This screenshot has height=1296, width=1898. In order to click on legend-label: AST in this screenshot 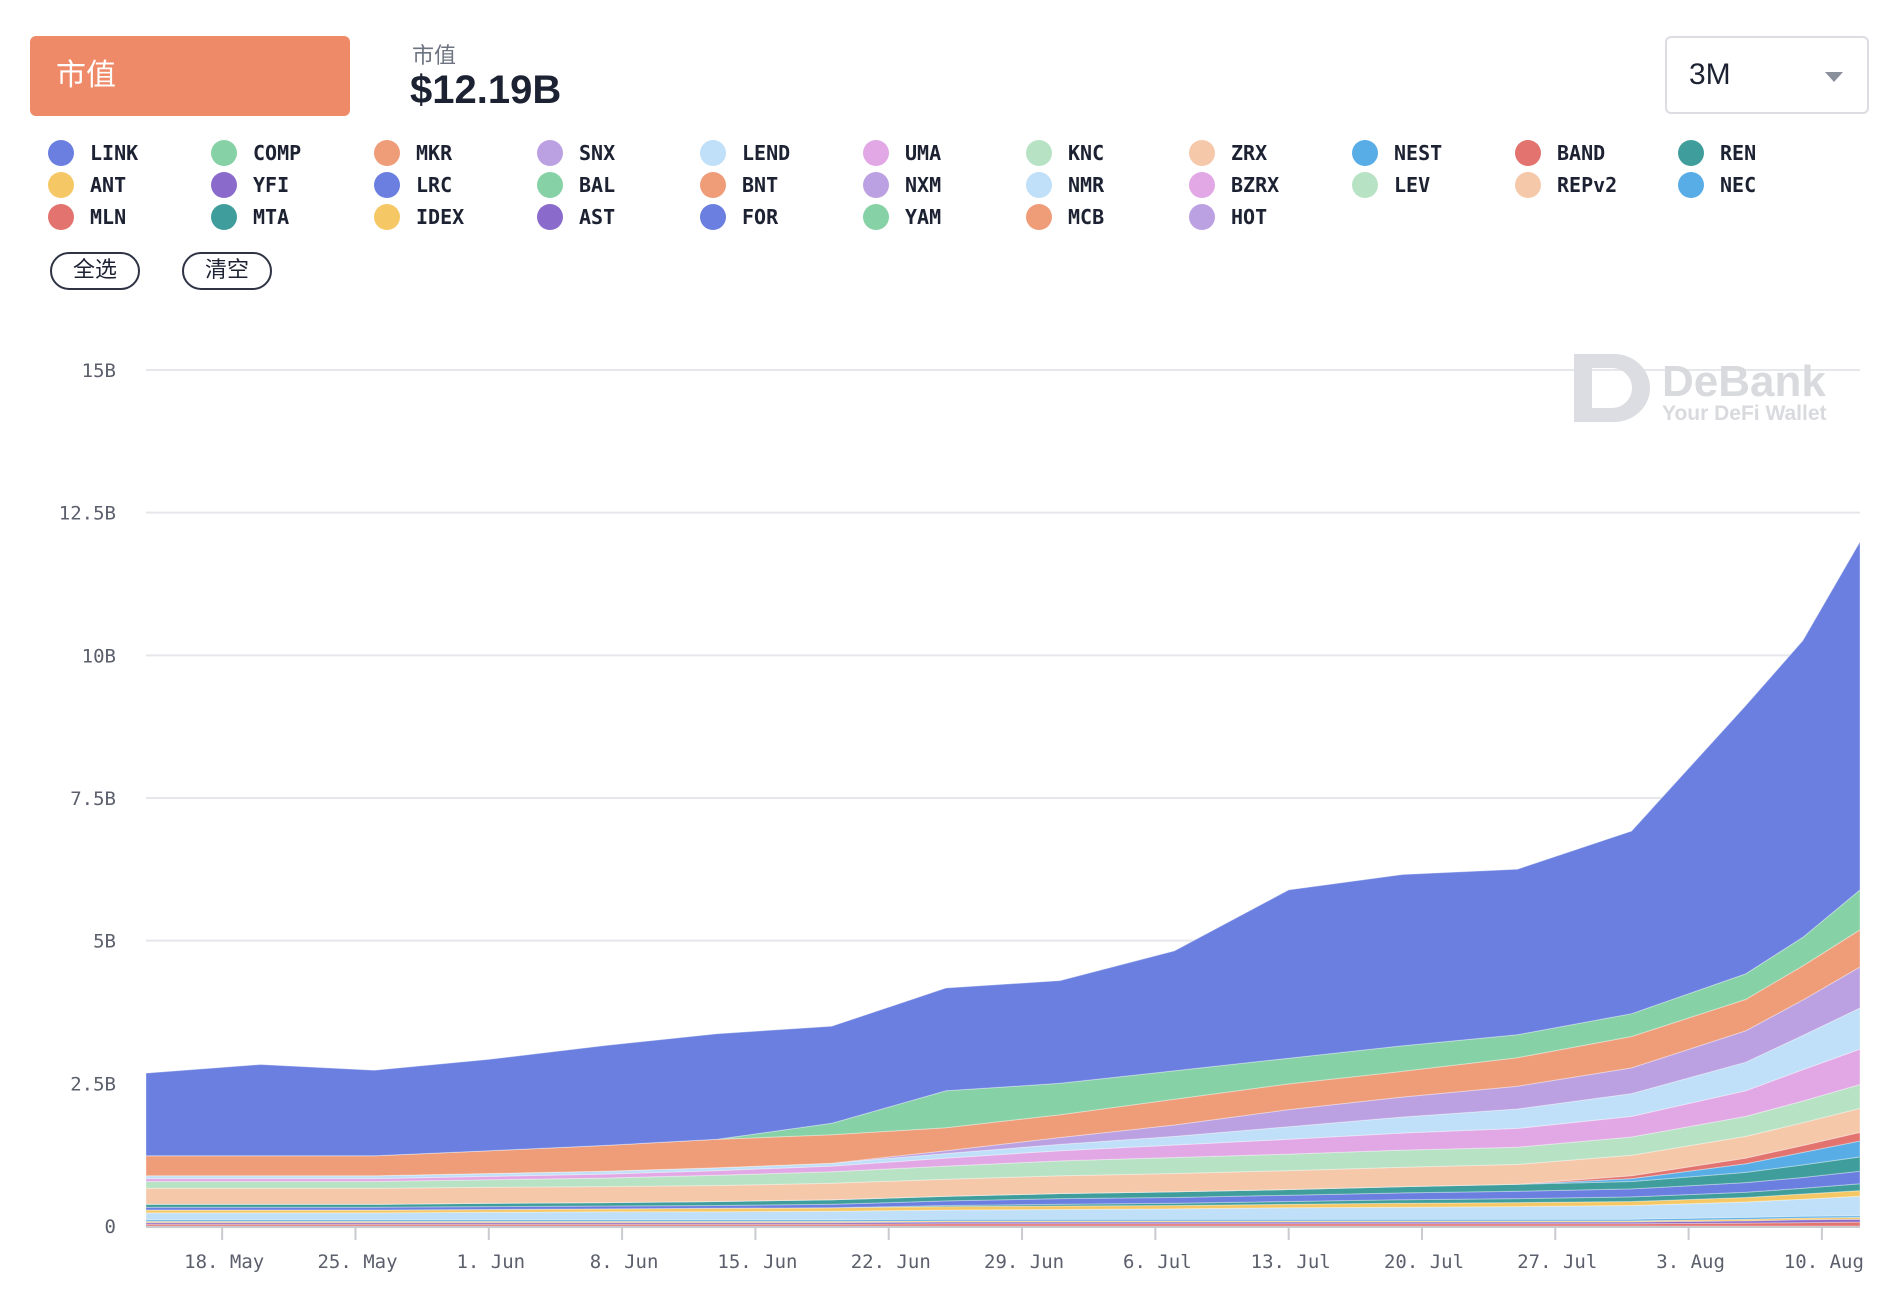, I will do `click(597, 217)`.